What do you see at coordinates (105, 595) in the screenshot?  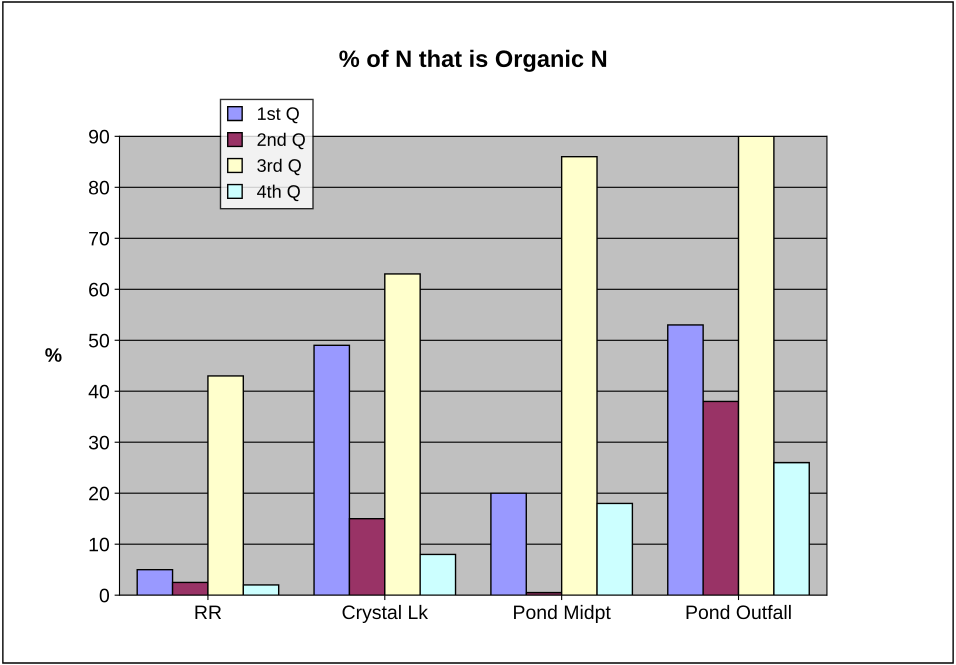 I see `y-tick-label: 0` at bounding box center [105, 595].